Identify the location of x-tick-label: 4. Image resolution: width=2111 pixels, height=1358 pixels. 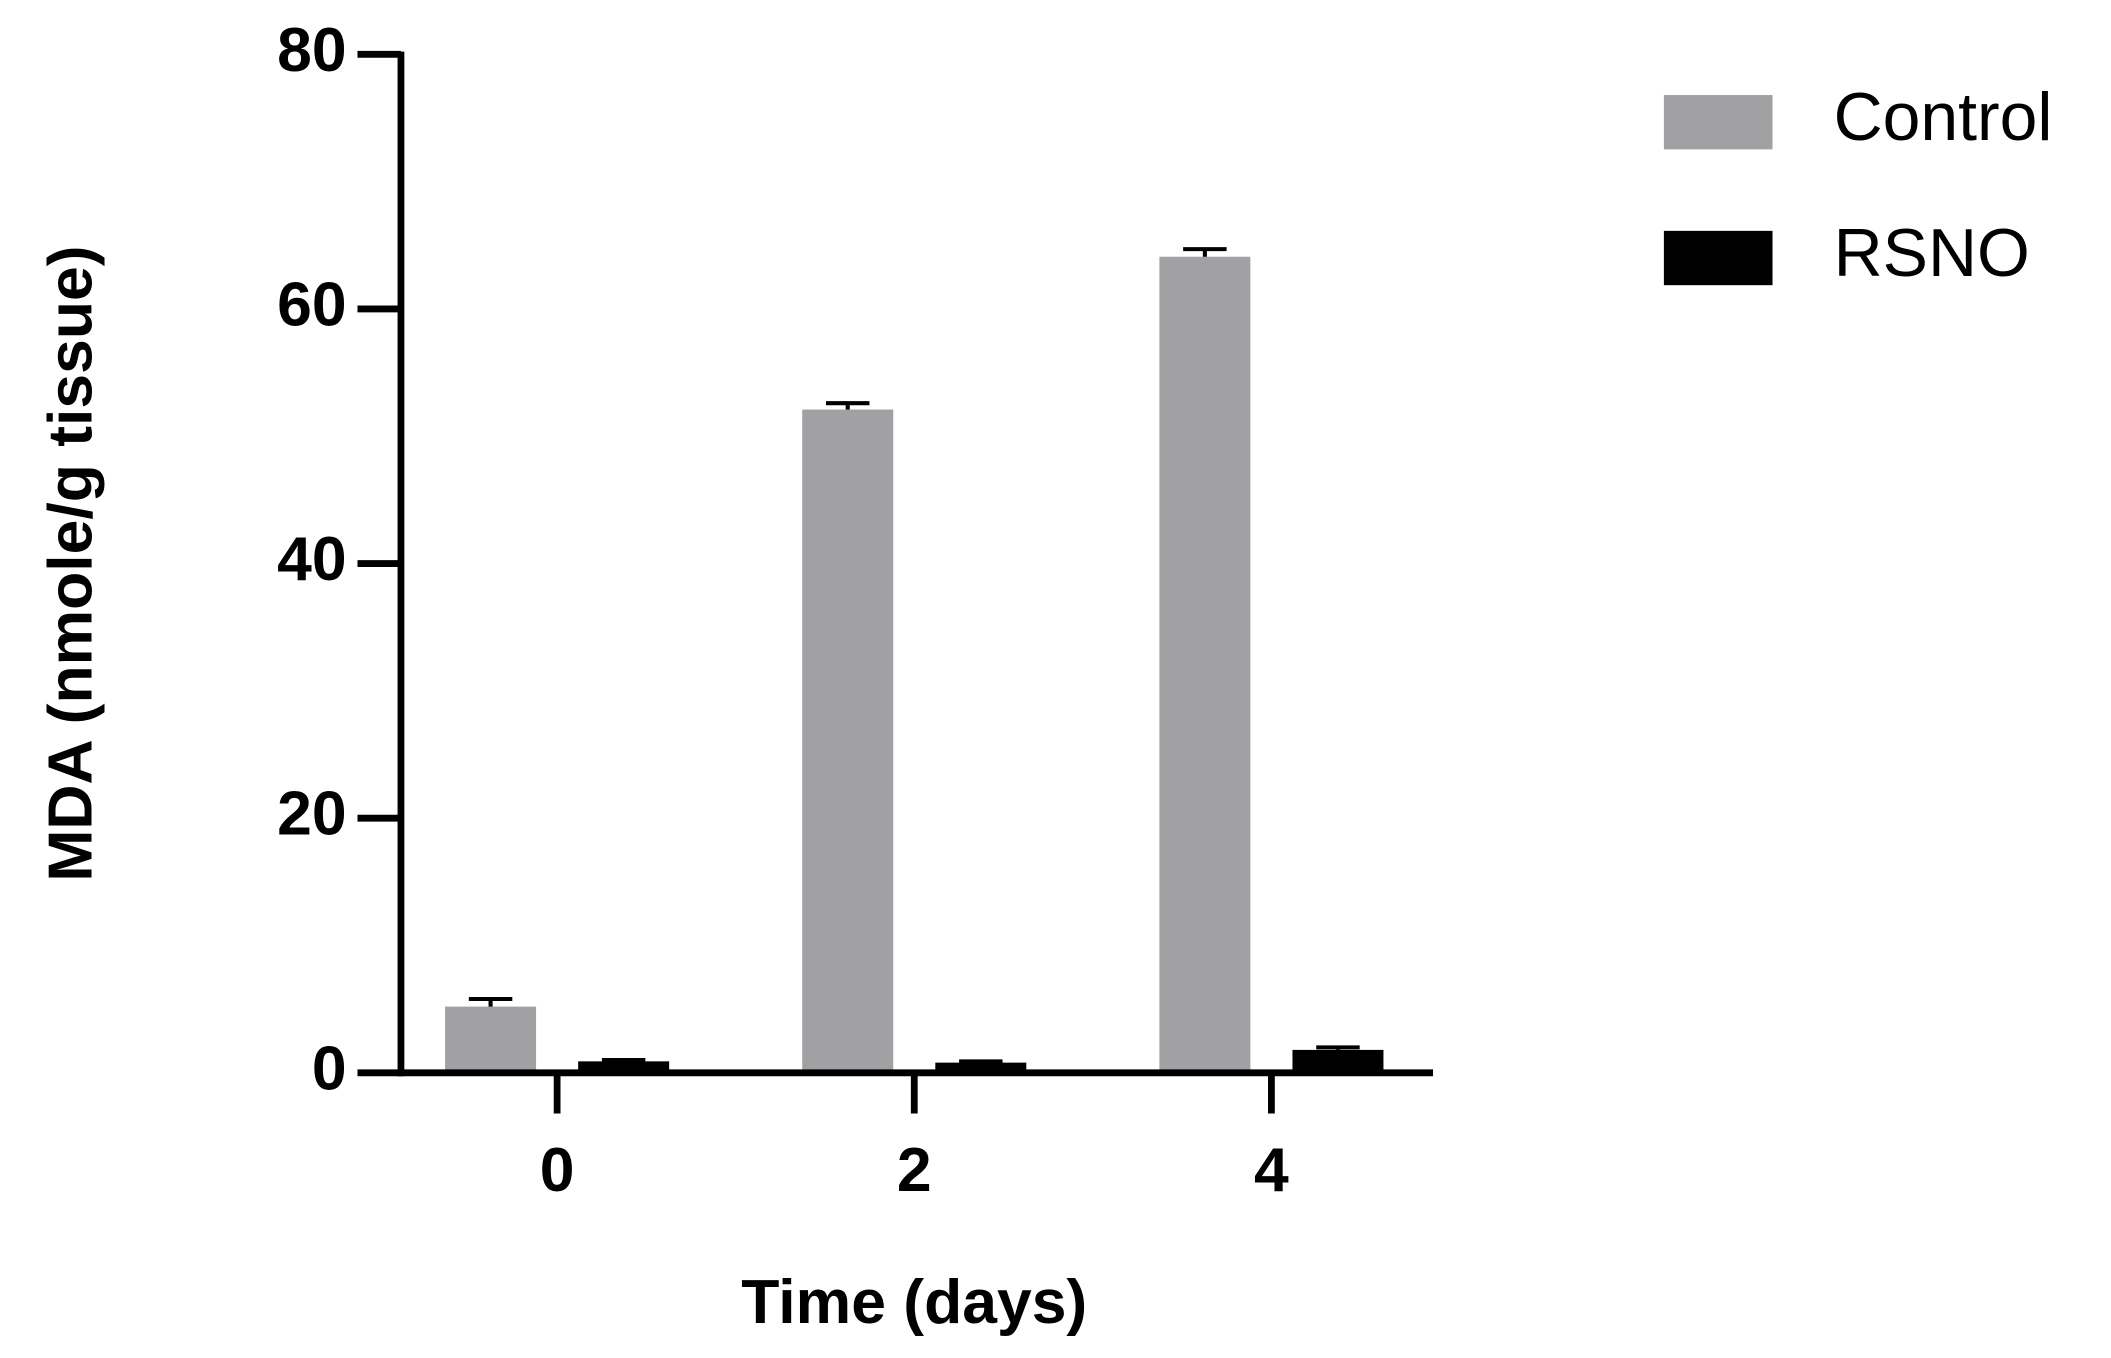
(1271, 1170).